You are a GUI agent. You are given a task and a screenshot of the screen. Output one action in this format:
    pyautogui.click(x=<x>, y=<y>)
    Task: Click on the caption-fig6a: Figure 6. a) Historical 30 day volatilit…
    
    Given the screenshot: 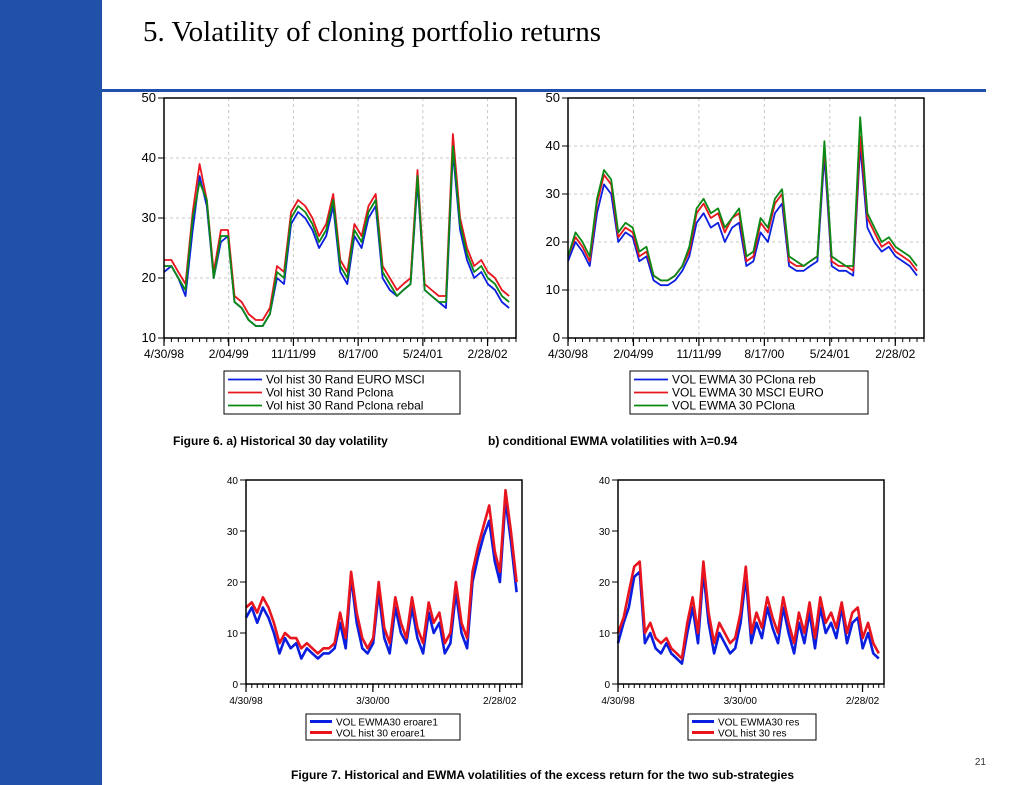 What is the action you would take?
    pyautogui.click(x=280, y=441)
    